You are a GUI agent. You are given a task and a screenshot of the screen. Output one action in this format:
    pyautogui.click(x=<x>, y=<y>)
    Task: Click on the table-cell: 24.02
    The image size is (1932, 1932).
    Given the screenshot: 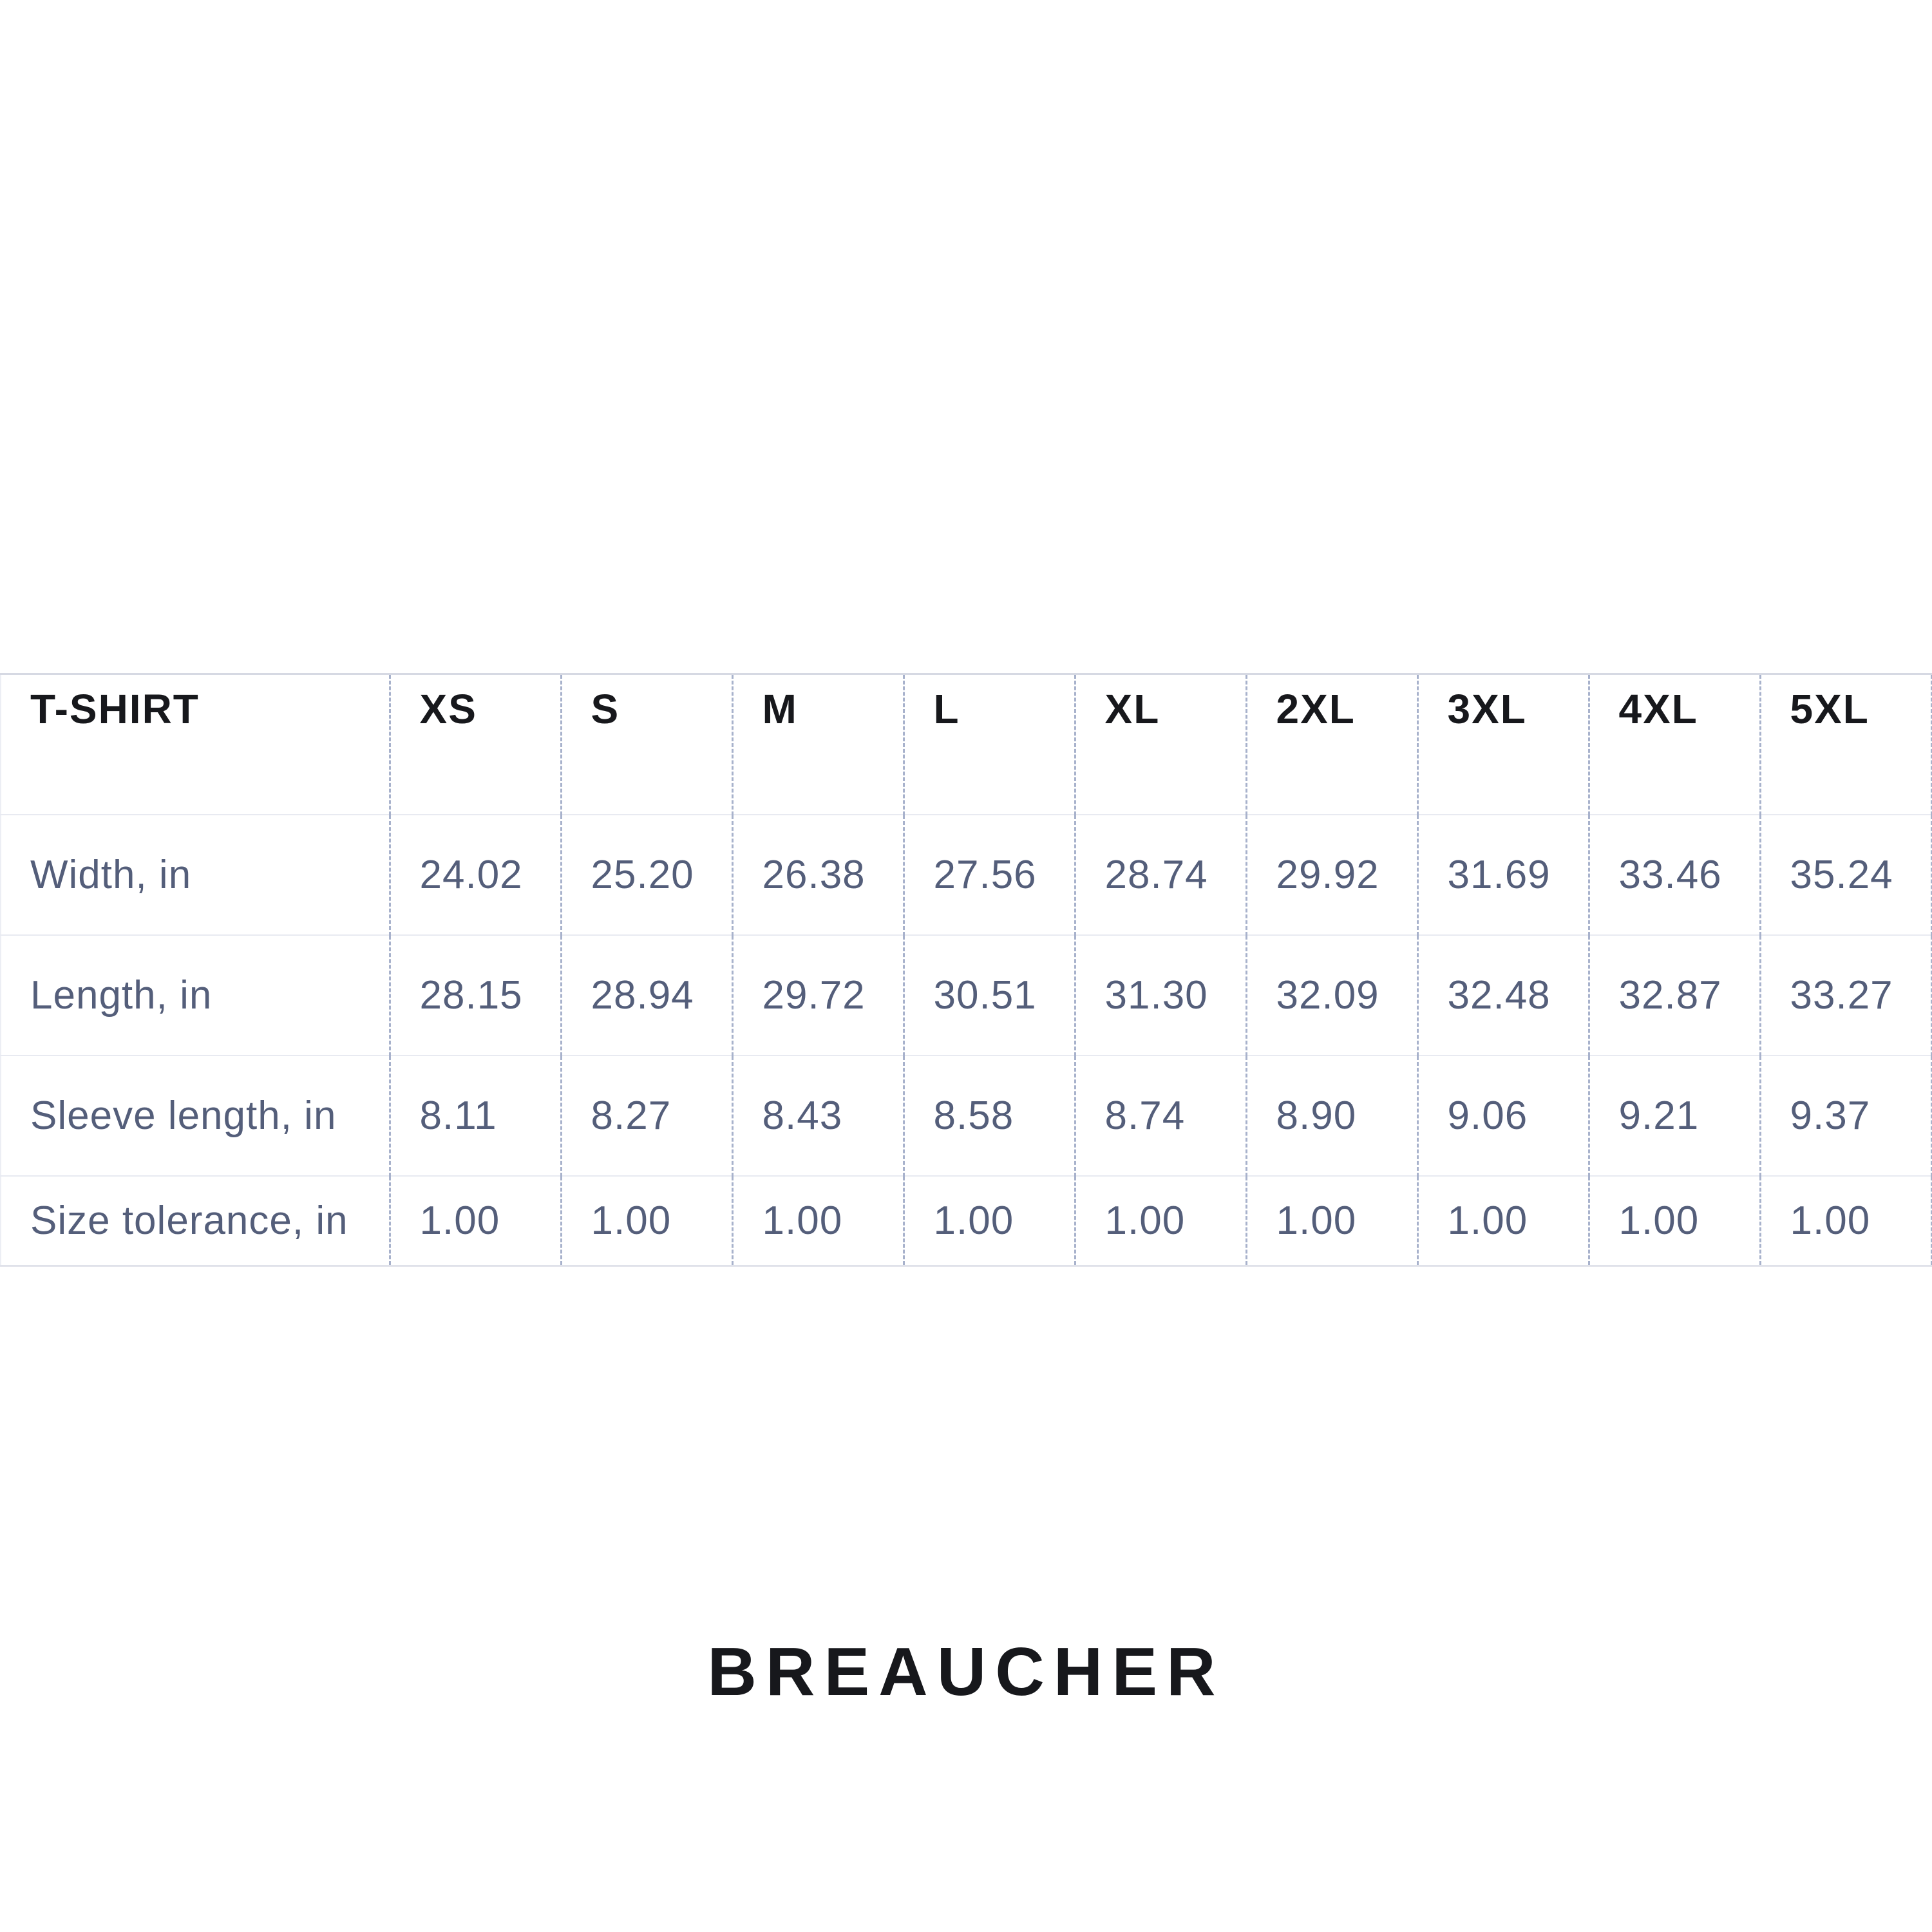 What is the action you would take?
    pyautogui.click(x=475, y=876)
    